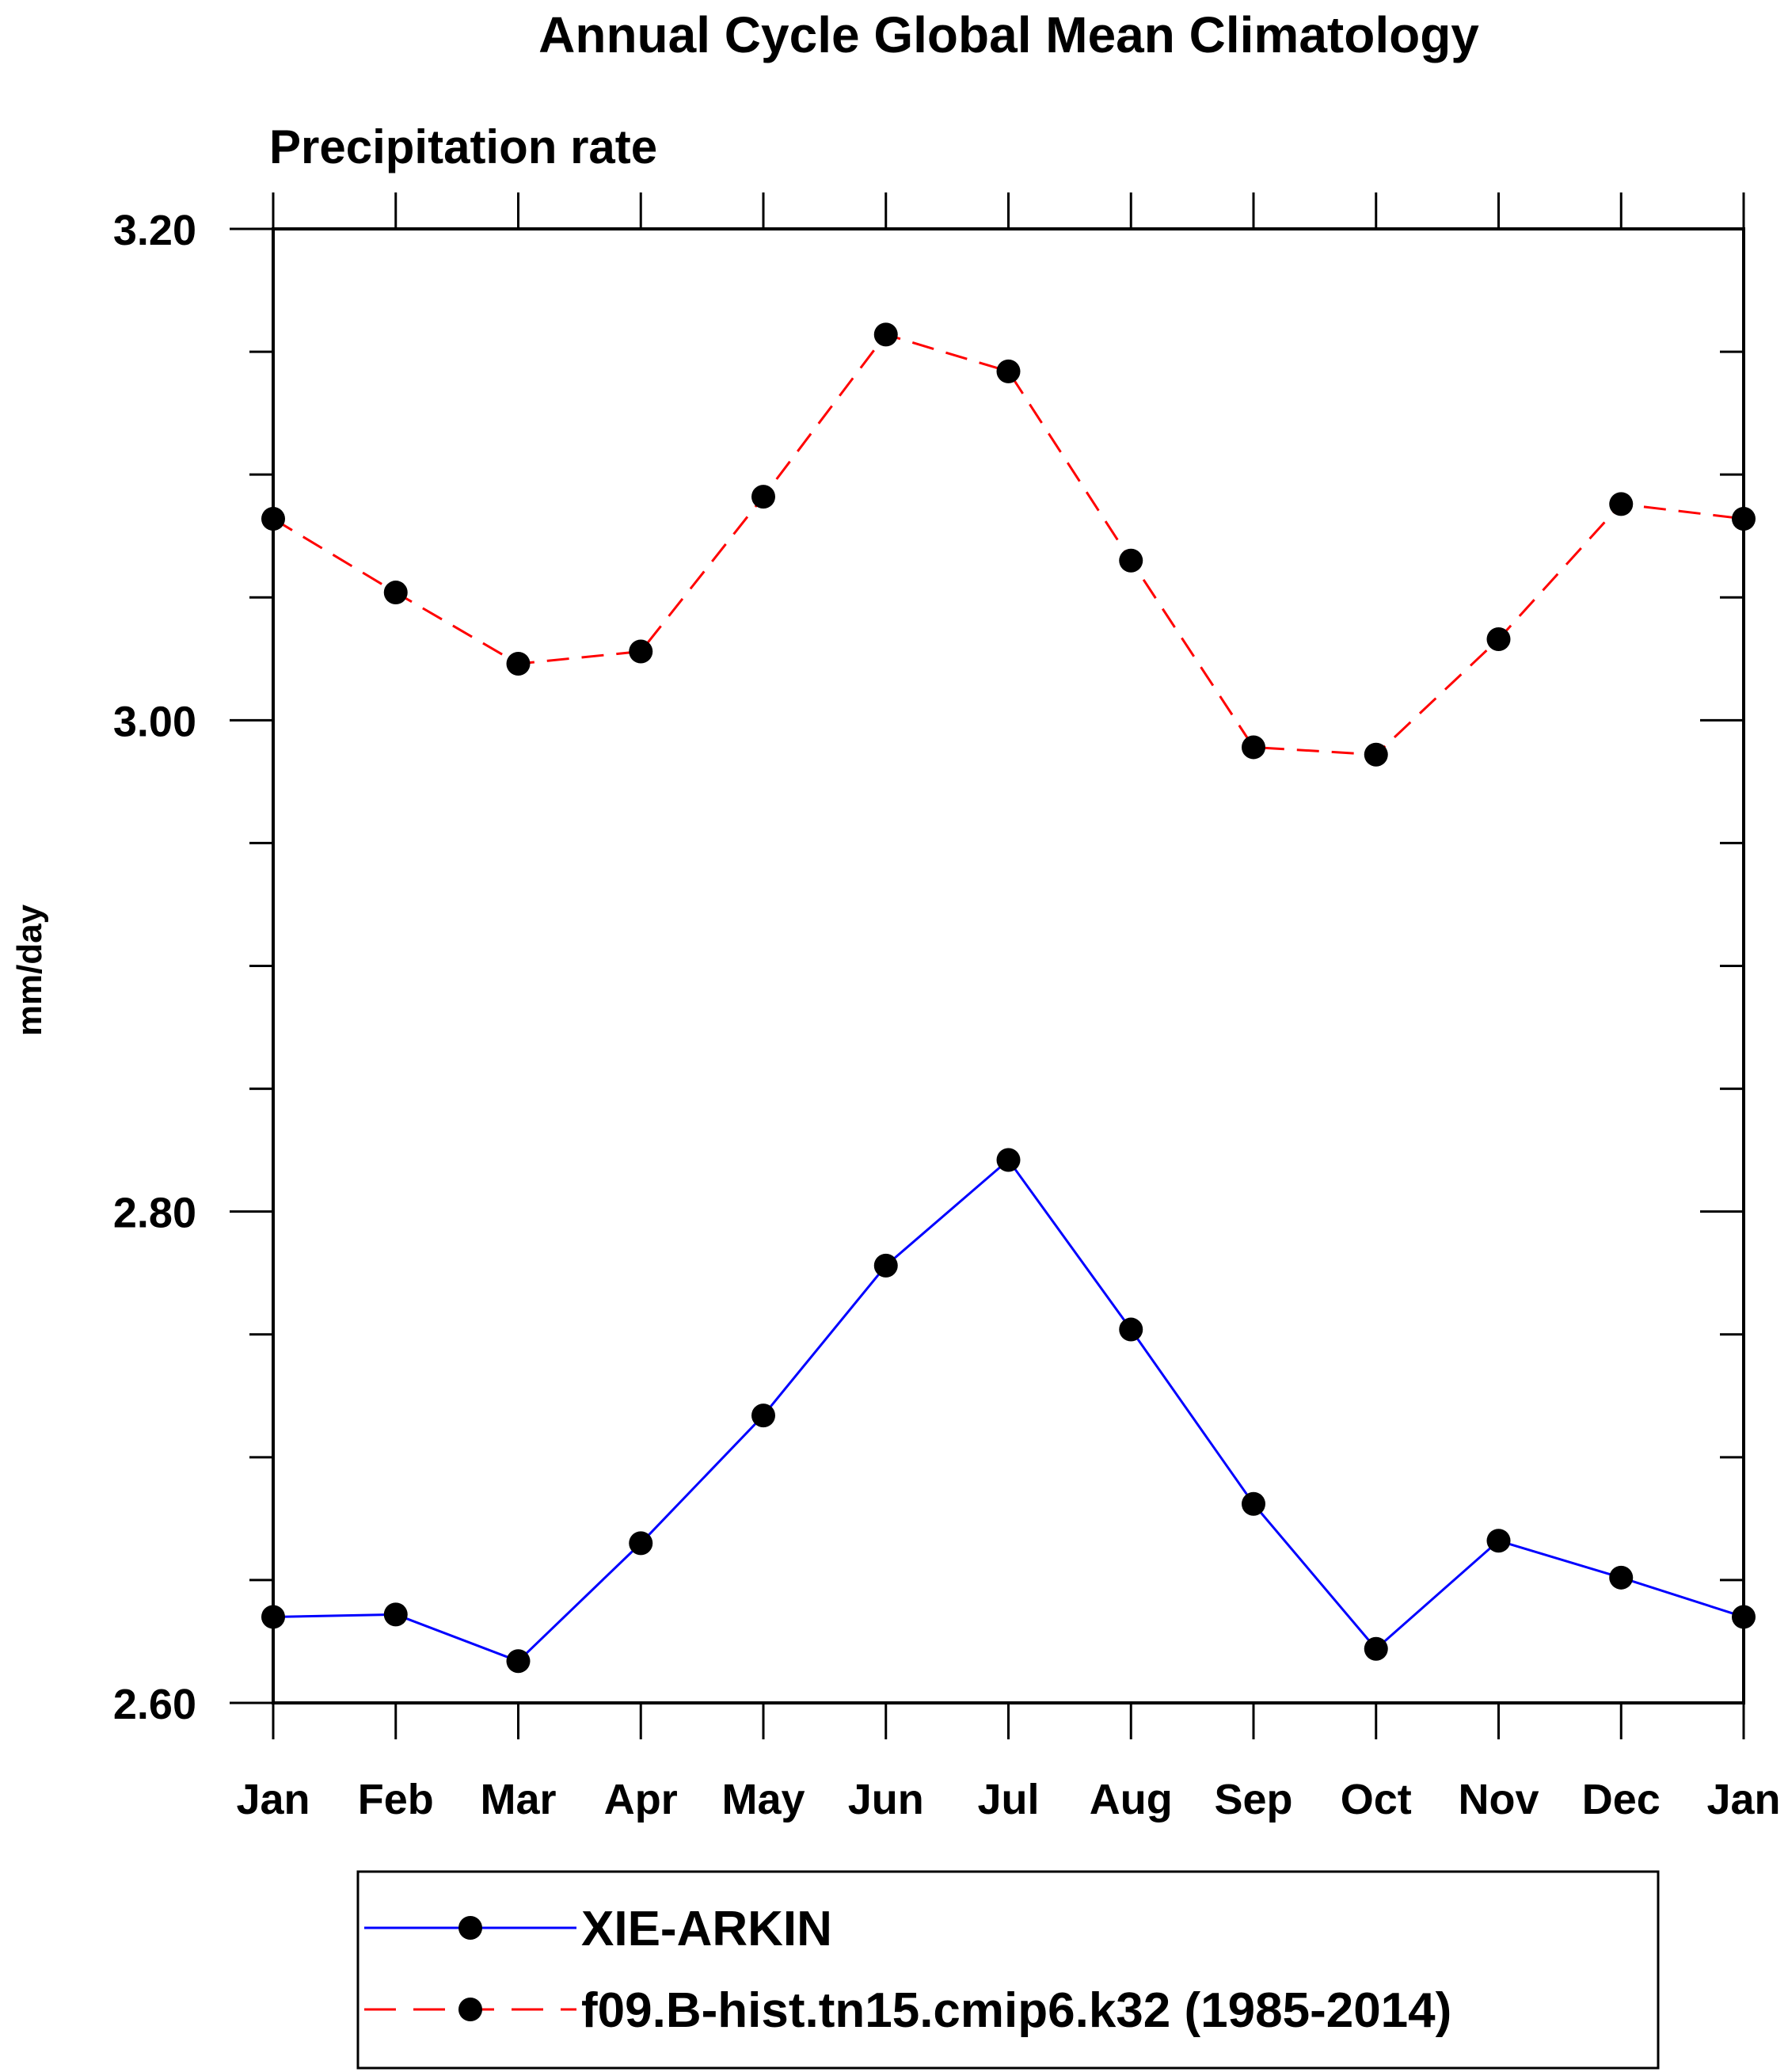 The height and width of the screenshot is (2072, 1788). I want to click on x-tick-label: Dec, so click(1621, 1799).